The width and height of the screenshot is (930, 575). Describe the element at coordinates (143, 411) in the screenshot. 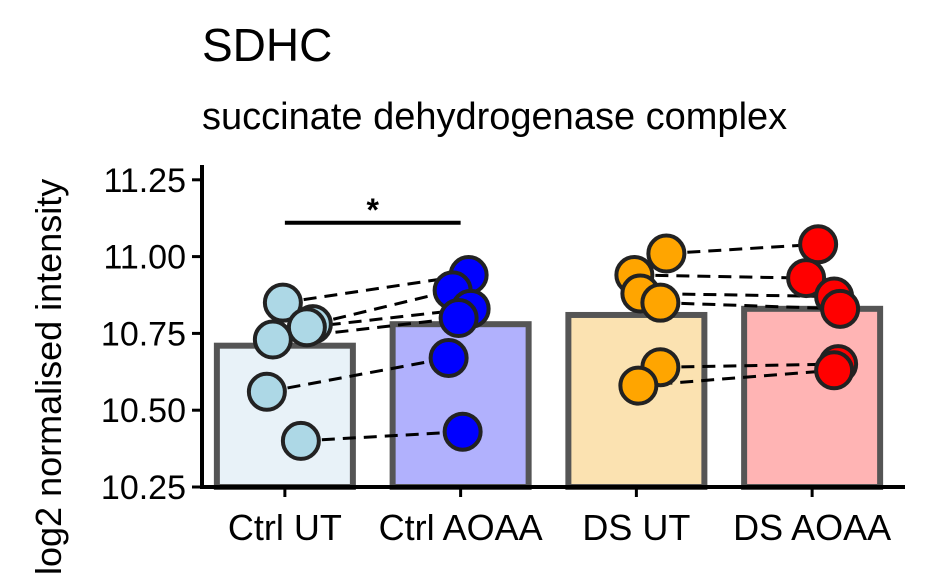

I see `y-tick-label: 10.50` at that location.